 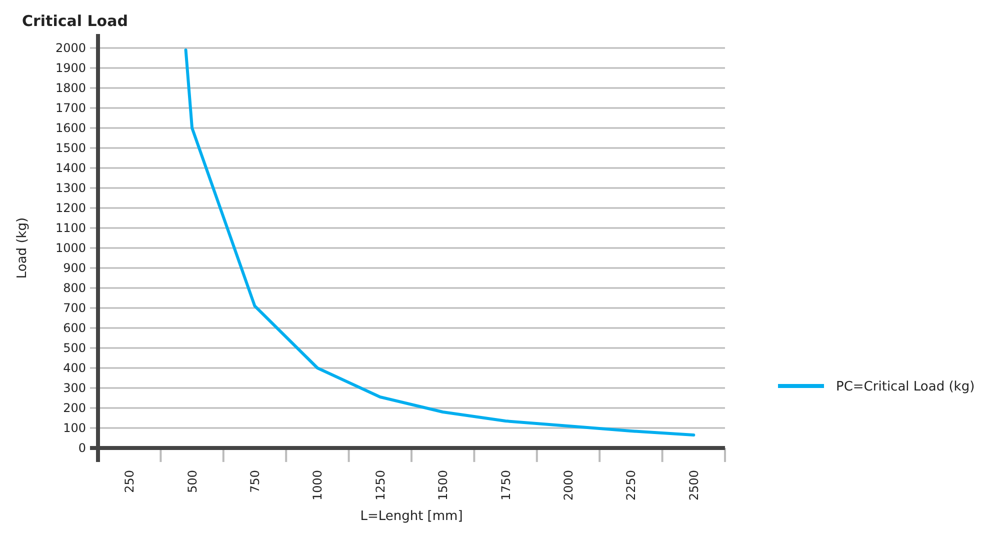 What do you see at coordinates (568, 485) in the screenshot?
I see `x-tick-label: 2000` at bounding box center [568, 485].